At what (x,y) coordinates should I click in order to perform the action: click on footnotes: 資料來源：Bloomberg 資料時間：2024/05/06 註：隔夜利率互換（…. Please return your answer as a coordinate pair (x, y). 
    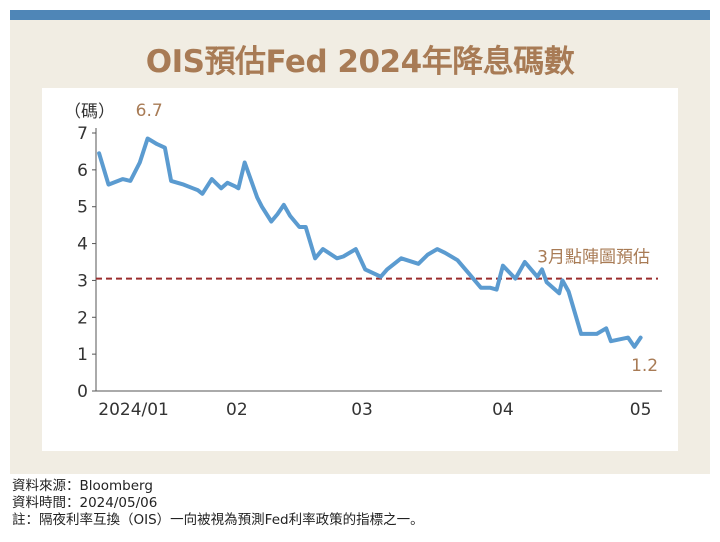
    Looking at the image, I should click on (218, 503).